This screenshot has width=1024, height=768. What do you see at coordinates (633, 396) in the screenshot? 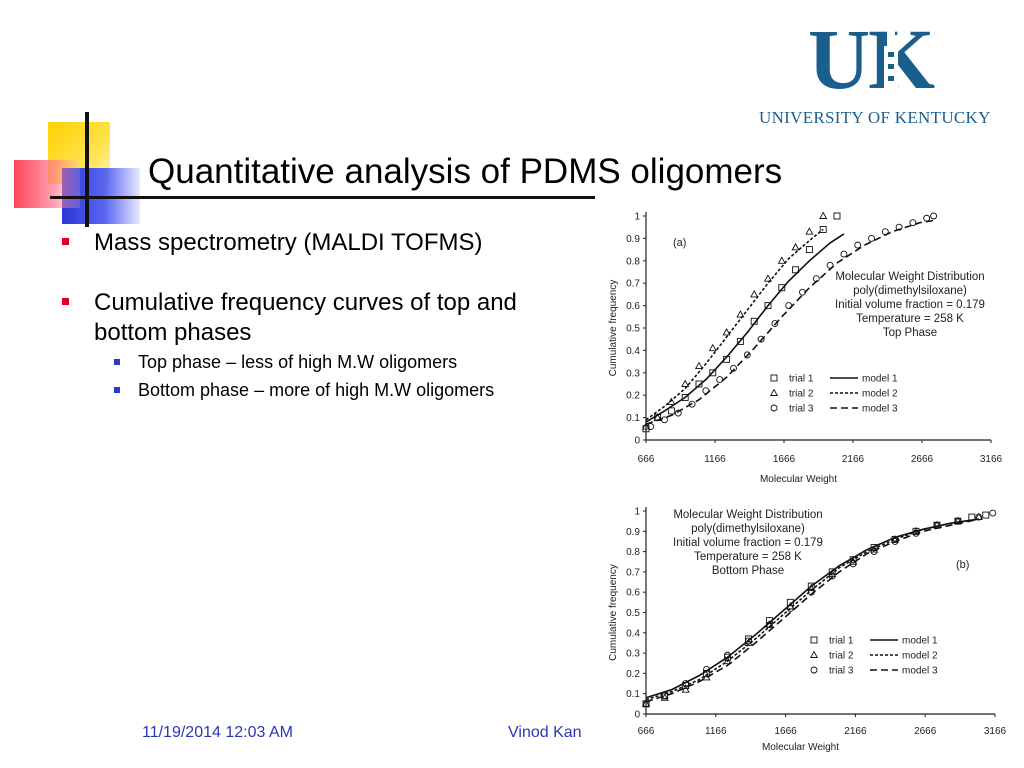
I see `y-tick-label: 0.2` at bounding box center [633, 396].